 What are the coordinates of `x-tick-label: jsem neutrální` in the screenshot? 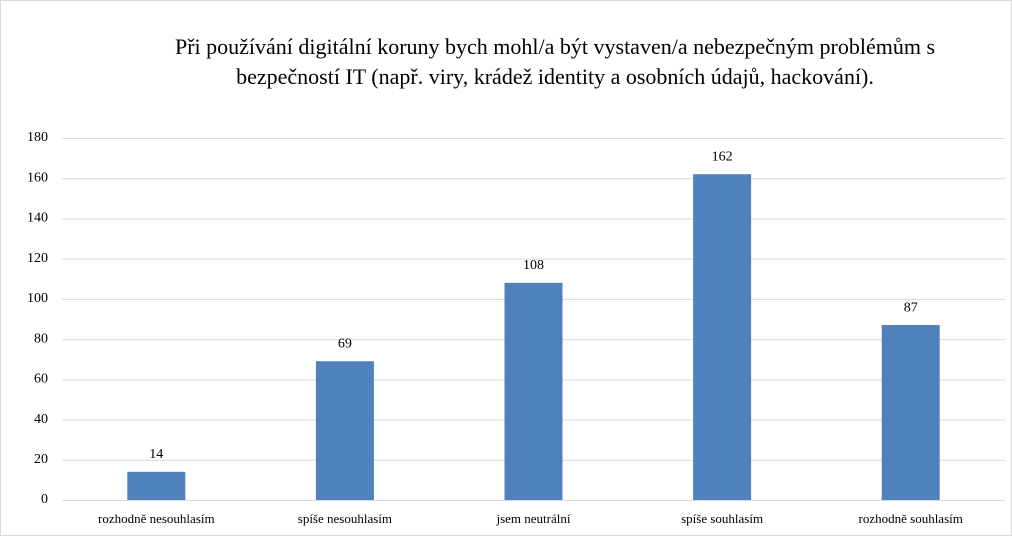 It's located at (532, 518).